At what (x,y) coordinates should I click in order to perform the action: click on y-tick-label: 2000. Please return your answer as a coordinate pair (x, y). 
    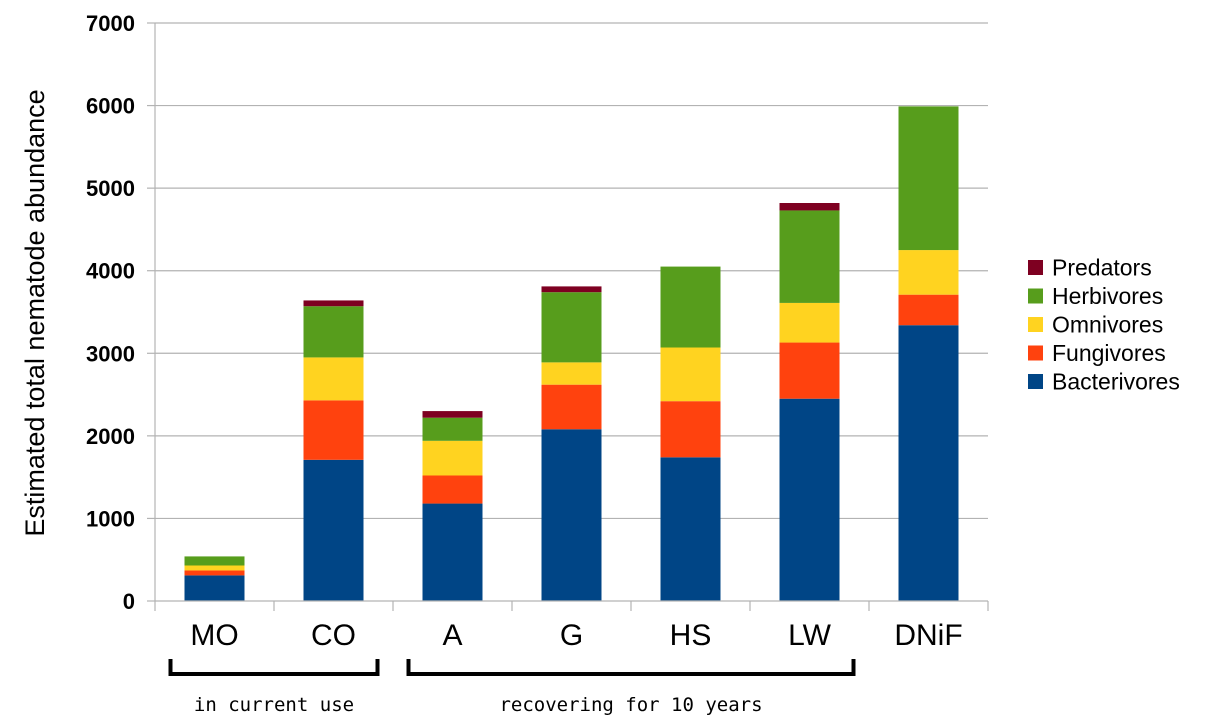
    Looking at the image, I should click on (110, 436).